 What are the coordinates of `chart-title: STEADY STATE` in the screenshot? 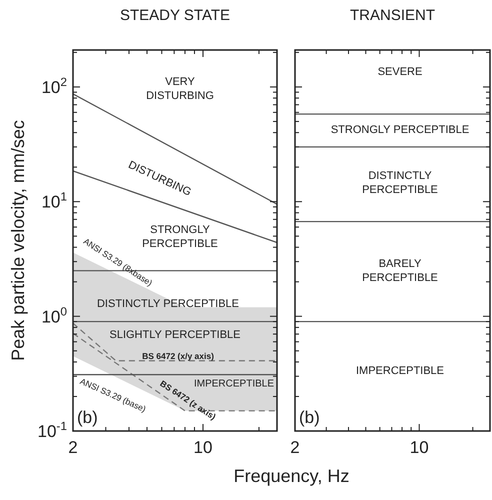 It's located at (175, 15).